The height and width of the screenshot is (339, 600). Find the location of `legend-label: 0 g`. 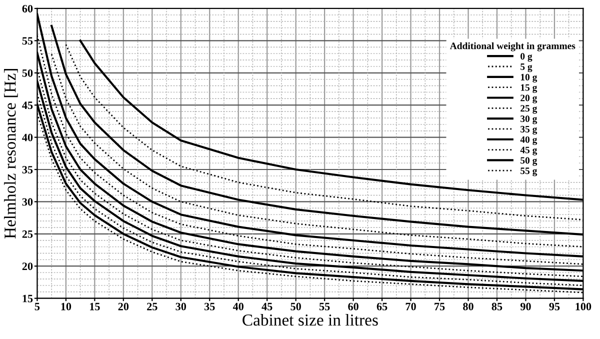

legend-label: 0 g is located at coordinates (526, 57).